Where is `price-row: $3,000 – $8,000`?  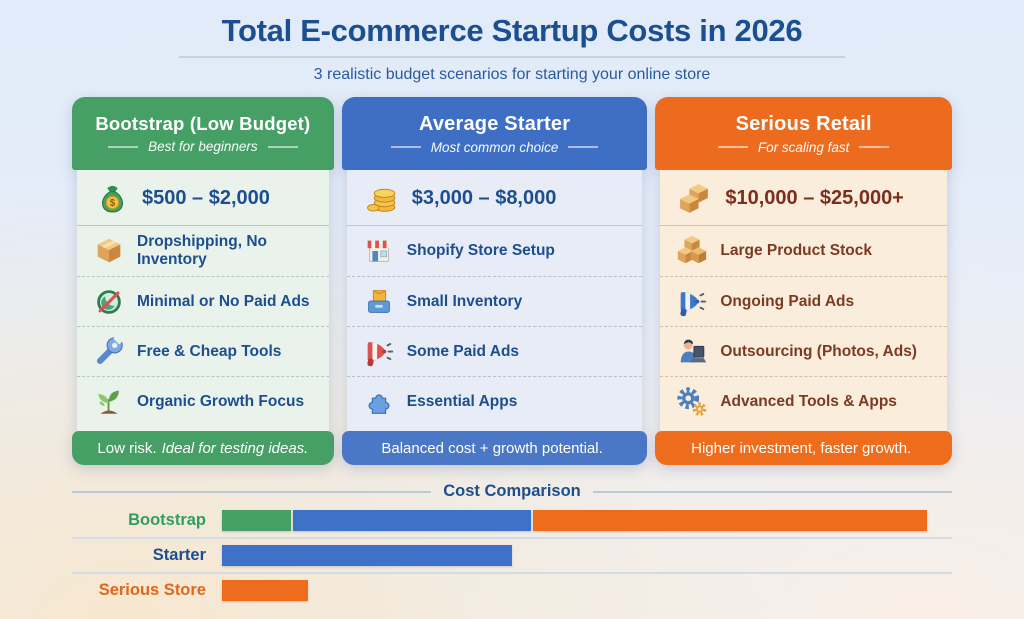 price-row: $3,000 – $8,000 is located at coordinates (494, 198).